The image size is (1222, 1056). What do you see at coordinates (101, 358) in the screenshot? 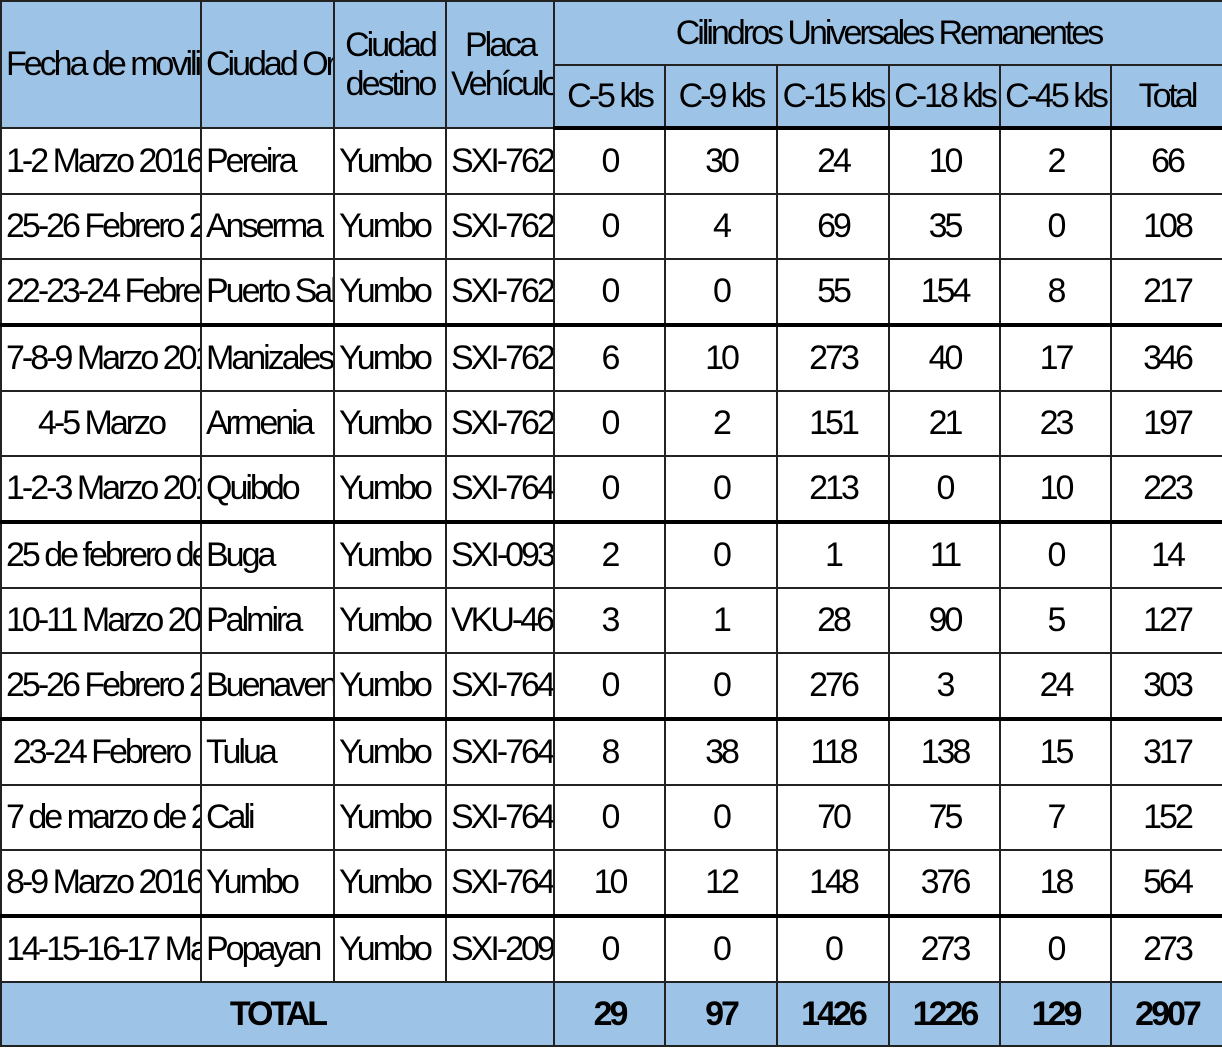
I see `table-cell: 7-8-9 Marzo 2016` at bounding box center [101, 358].